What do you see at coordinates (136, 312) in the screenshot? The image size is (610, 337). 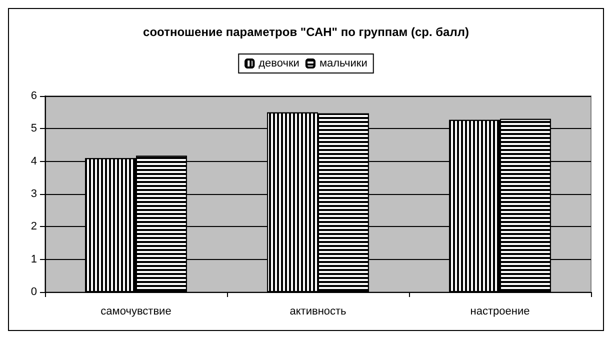 I see `x-tick-label: самочувствие` at bounding box center [136, 312].